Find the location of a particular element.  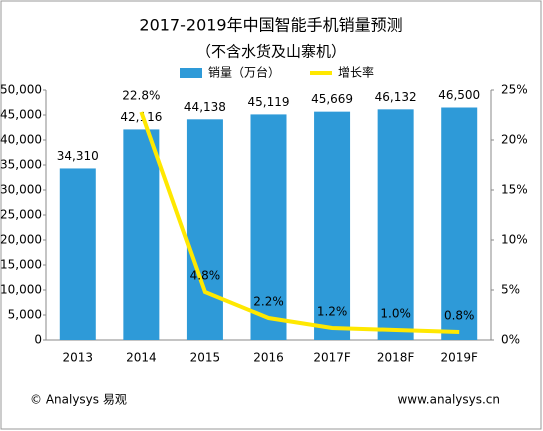

y-tick-label: 20,000 is located at coordinates (21, 240).